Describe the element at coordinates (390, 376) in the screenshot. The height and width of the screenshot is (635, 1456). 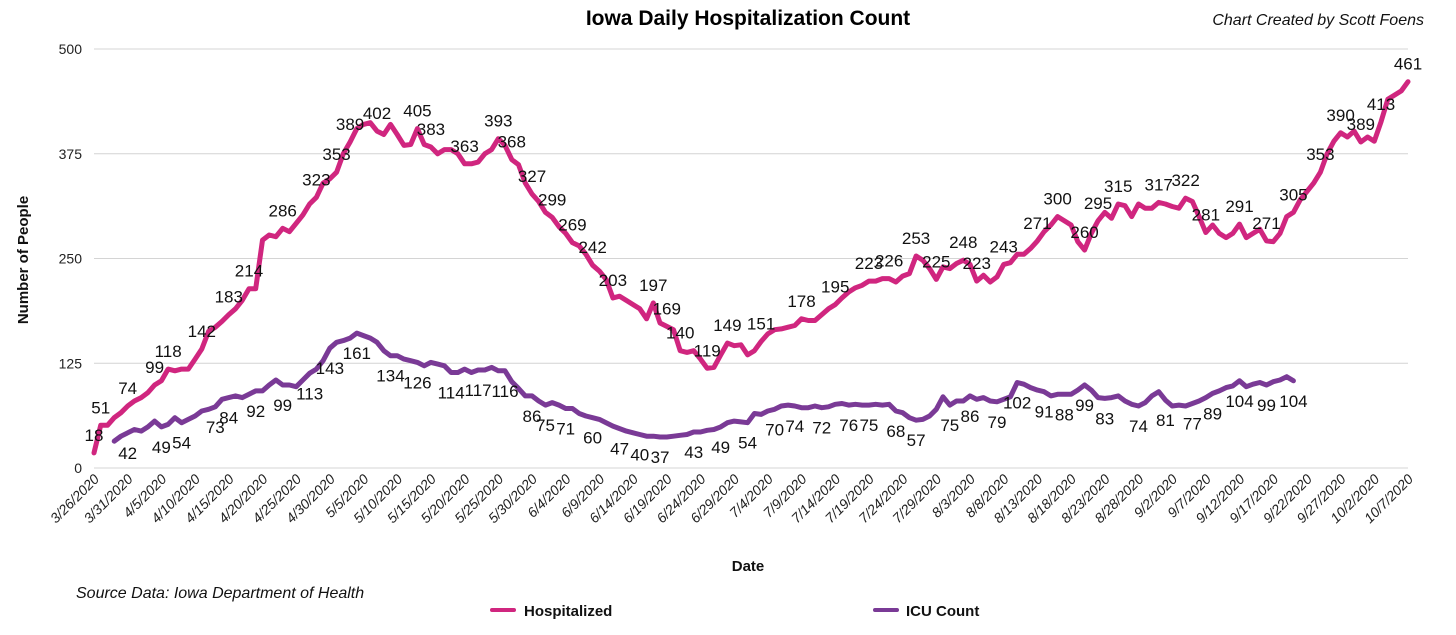
I see `data-label: 134` at that location.